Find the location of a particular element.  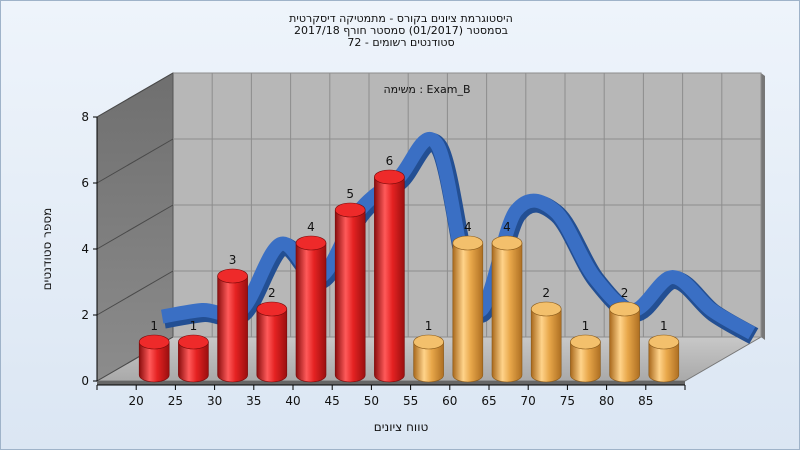

x-tick-label: 45 is located at coordinates (332, 401).